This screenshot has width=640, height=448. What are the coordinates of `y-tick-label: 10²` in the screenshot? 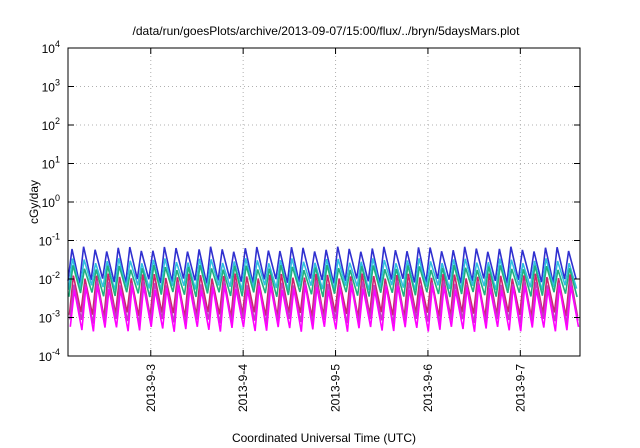 It's located at (51, 124).